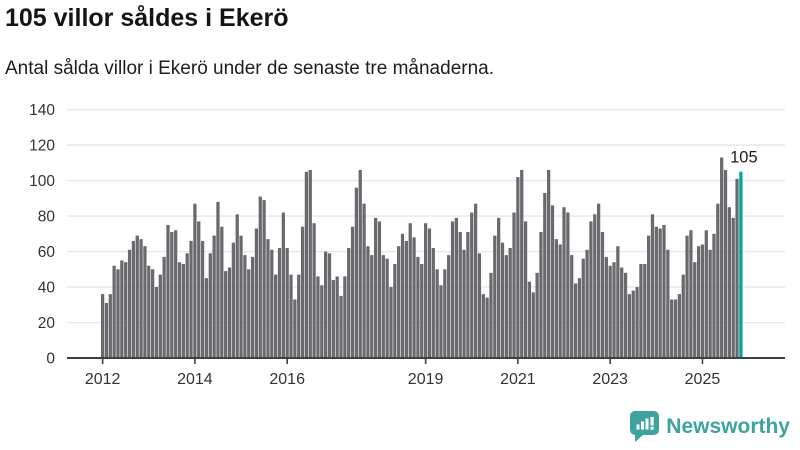  Describe the element at coordinates (645, 426) in the screenshot. I see `newsworthy-icon` at that location.